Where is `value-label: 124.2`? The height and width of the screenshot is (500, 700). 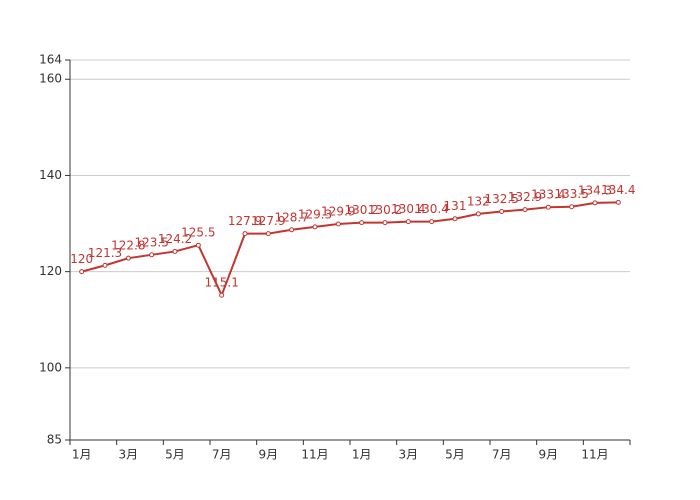 value-label: 124.2 is located at coordinates (175, 239).